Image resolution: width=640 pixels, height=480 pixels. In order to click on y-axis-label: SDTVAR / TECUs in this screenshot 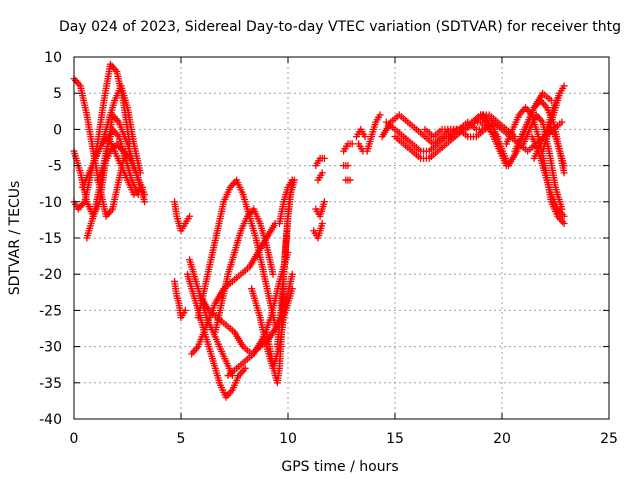, I will do `click(15, 238)`.